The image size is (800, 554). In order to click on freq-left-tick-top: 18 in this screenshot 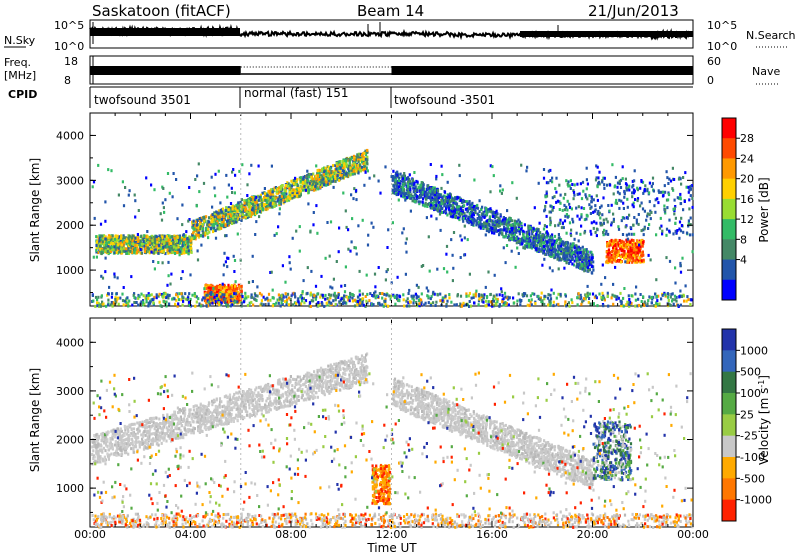, I will do `click(71, 61)`.